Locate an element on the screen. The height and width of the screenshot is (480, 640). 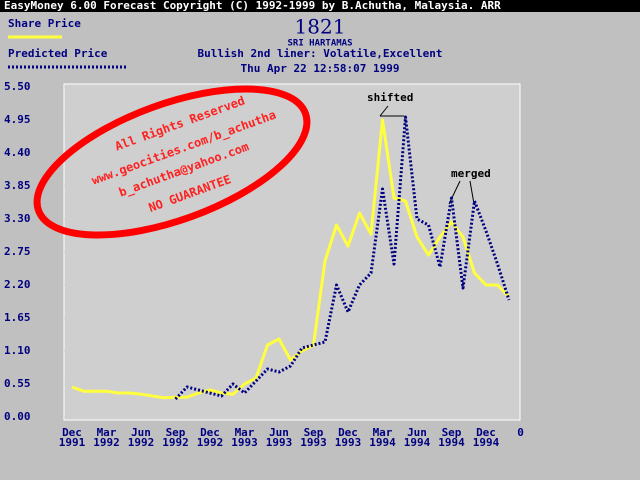
y-tick-label: 5.50 is located at coordinates (17, 86).